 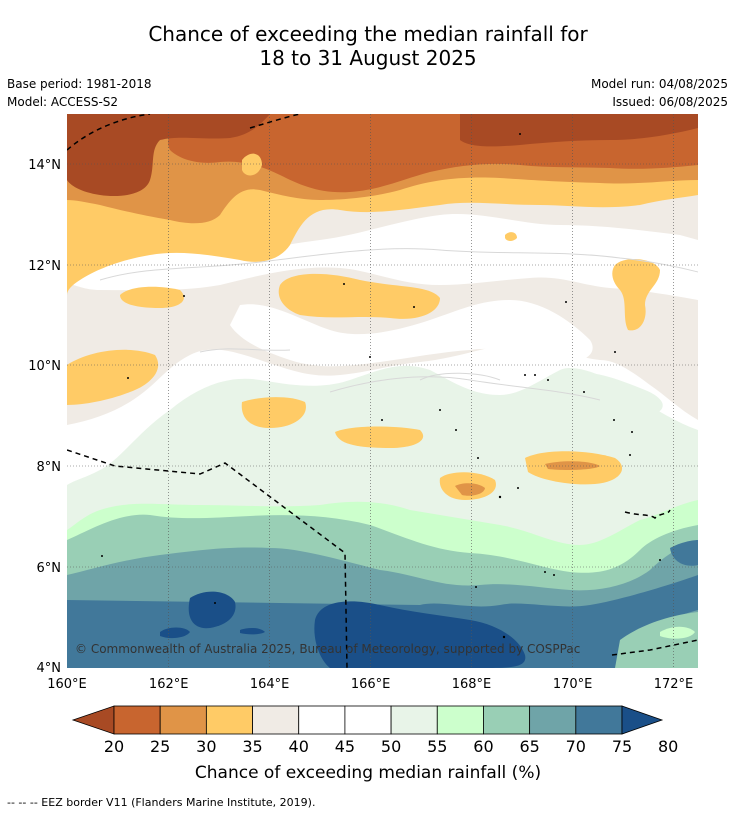 What do you see at coordinates (252, 746) in the screenshot?
I see `colorbar-tick-label: 35` at bounding box center [252, 746].